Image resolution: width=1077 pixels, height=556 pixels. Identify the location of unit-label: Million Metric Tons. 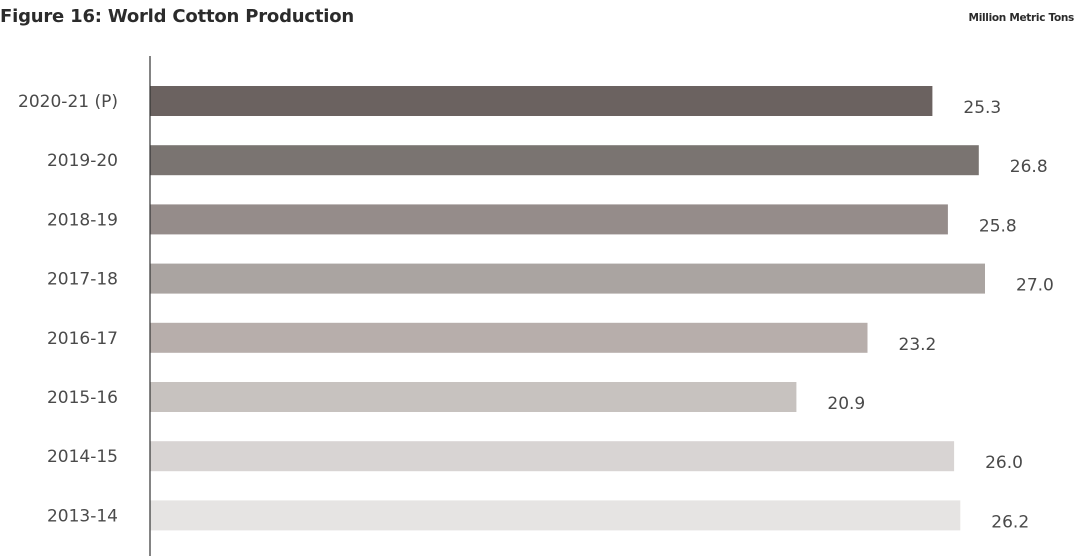
(1021, 18).